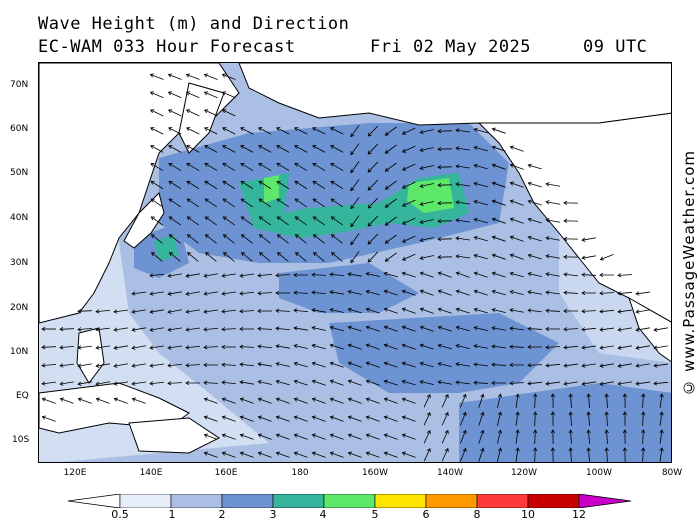  What do you see at coordinates (565, 422) in the screenshot?
I see `wave-zone-2-3m-southeast` at bounding box center [565, 422].